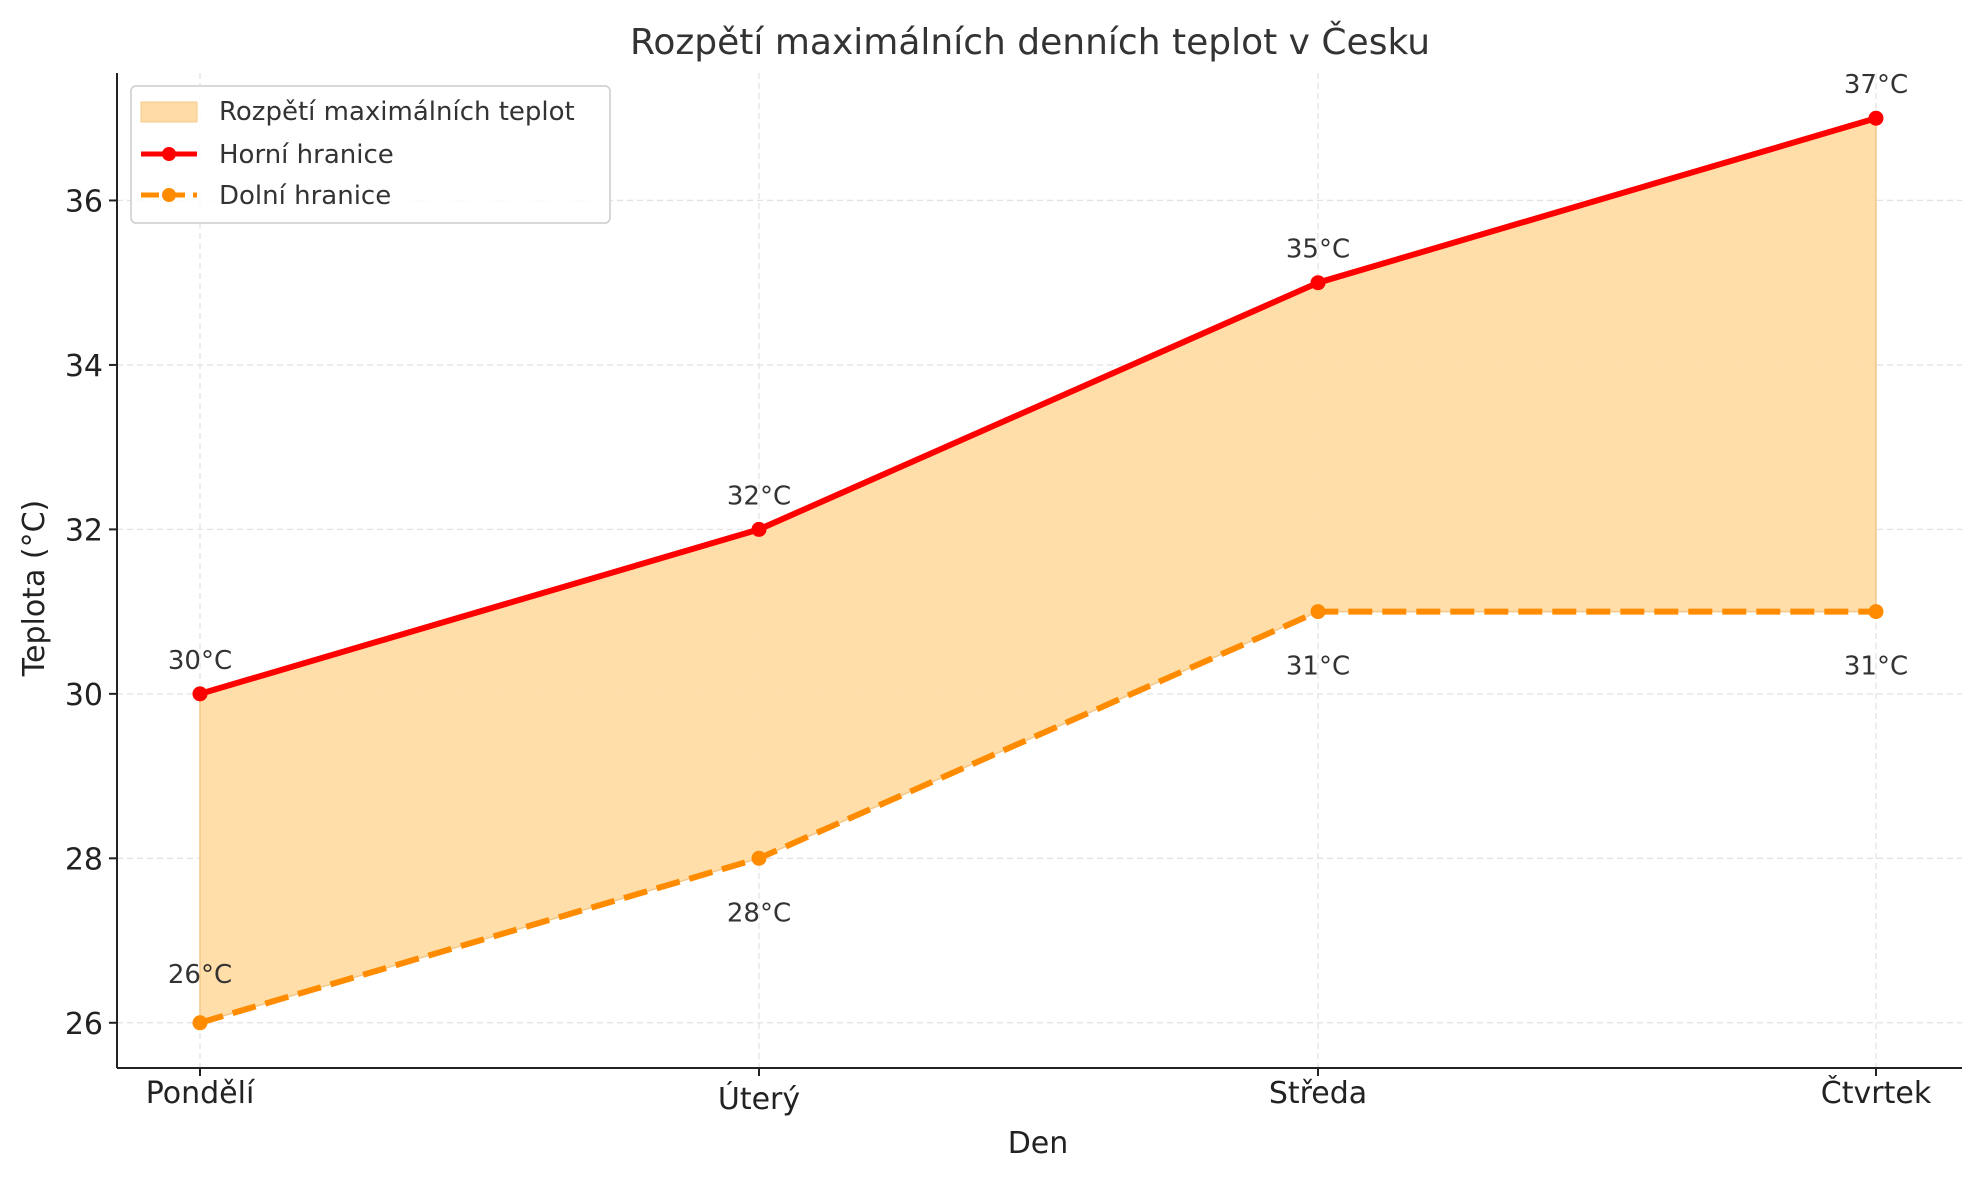  I want to click on y-tick-label: 26, so click(84, 1024).